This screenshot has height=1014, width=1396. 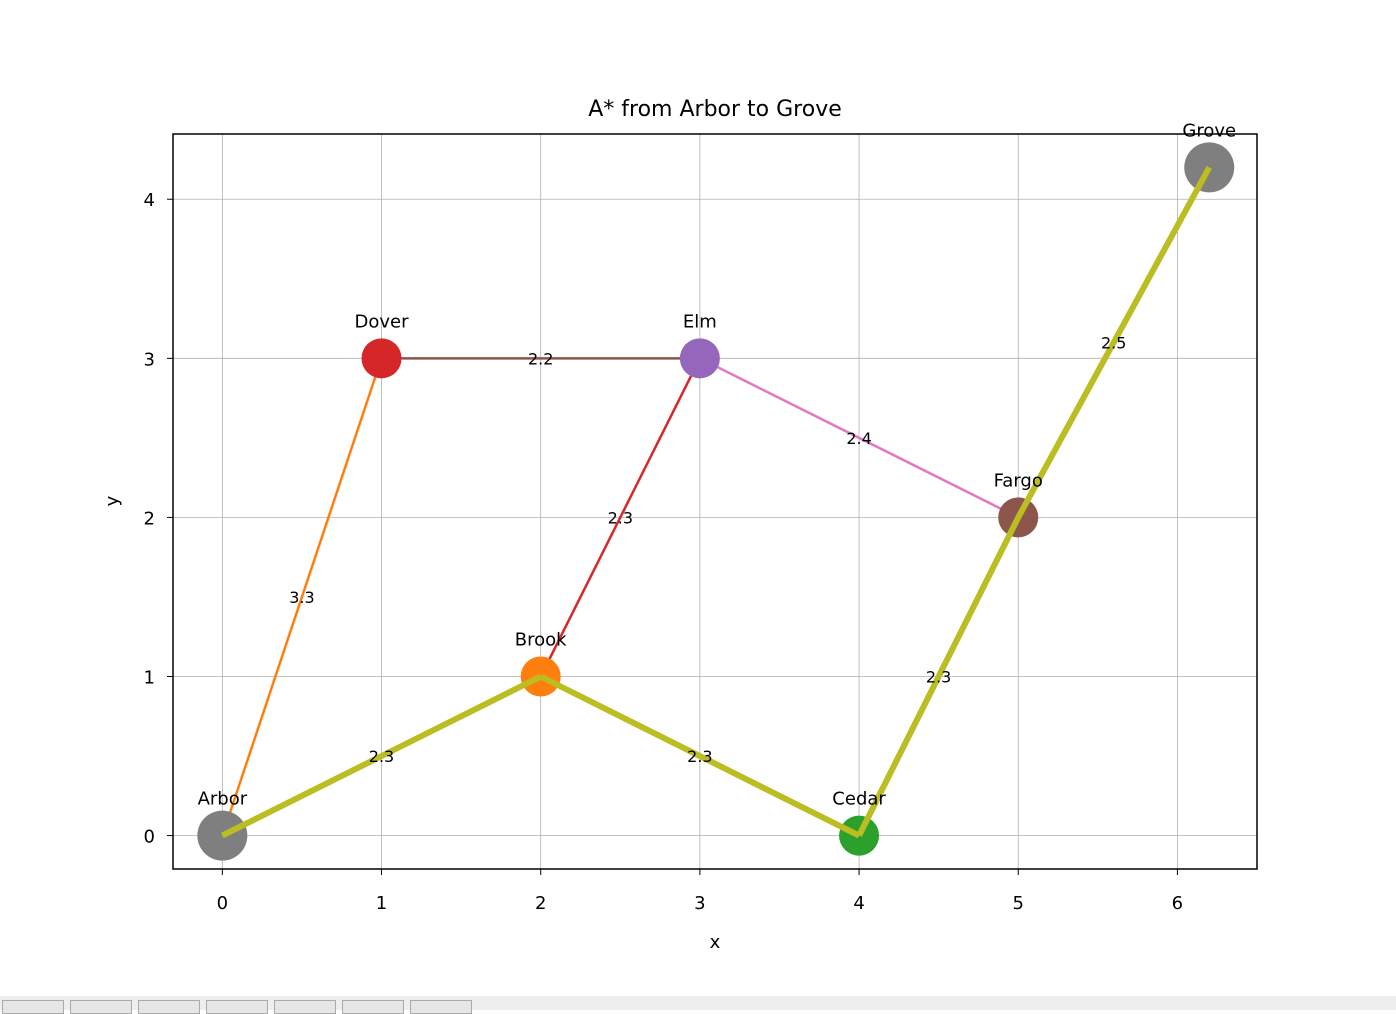 I want to click on edge-weight-label: 3.3, so click(x=301, y=597).